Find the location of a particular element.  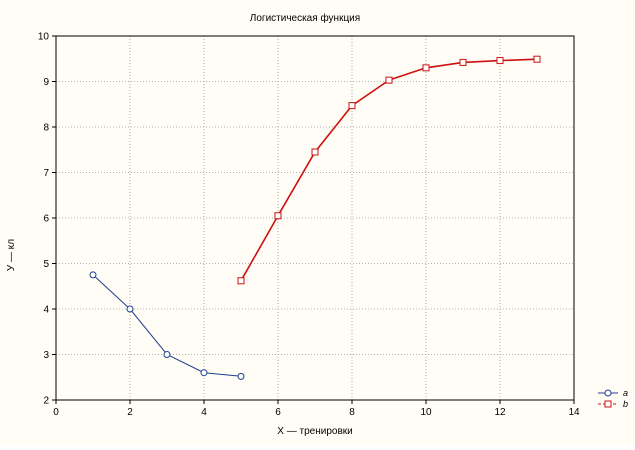

legend-label: a is located at coordinates (625, 393).